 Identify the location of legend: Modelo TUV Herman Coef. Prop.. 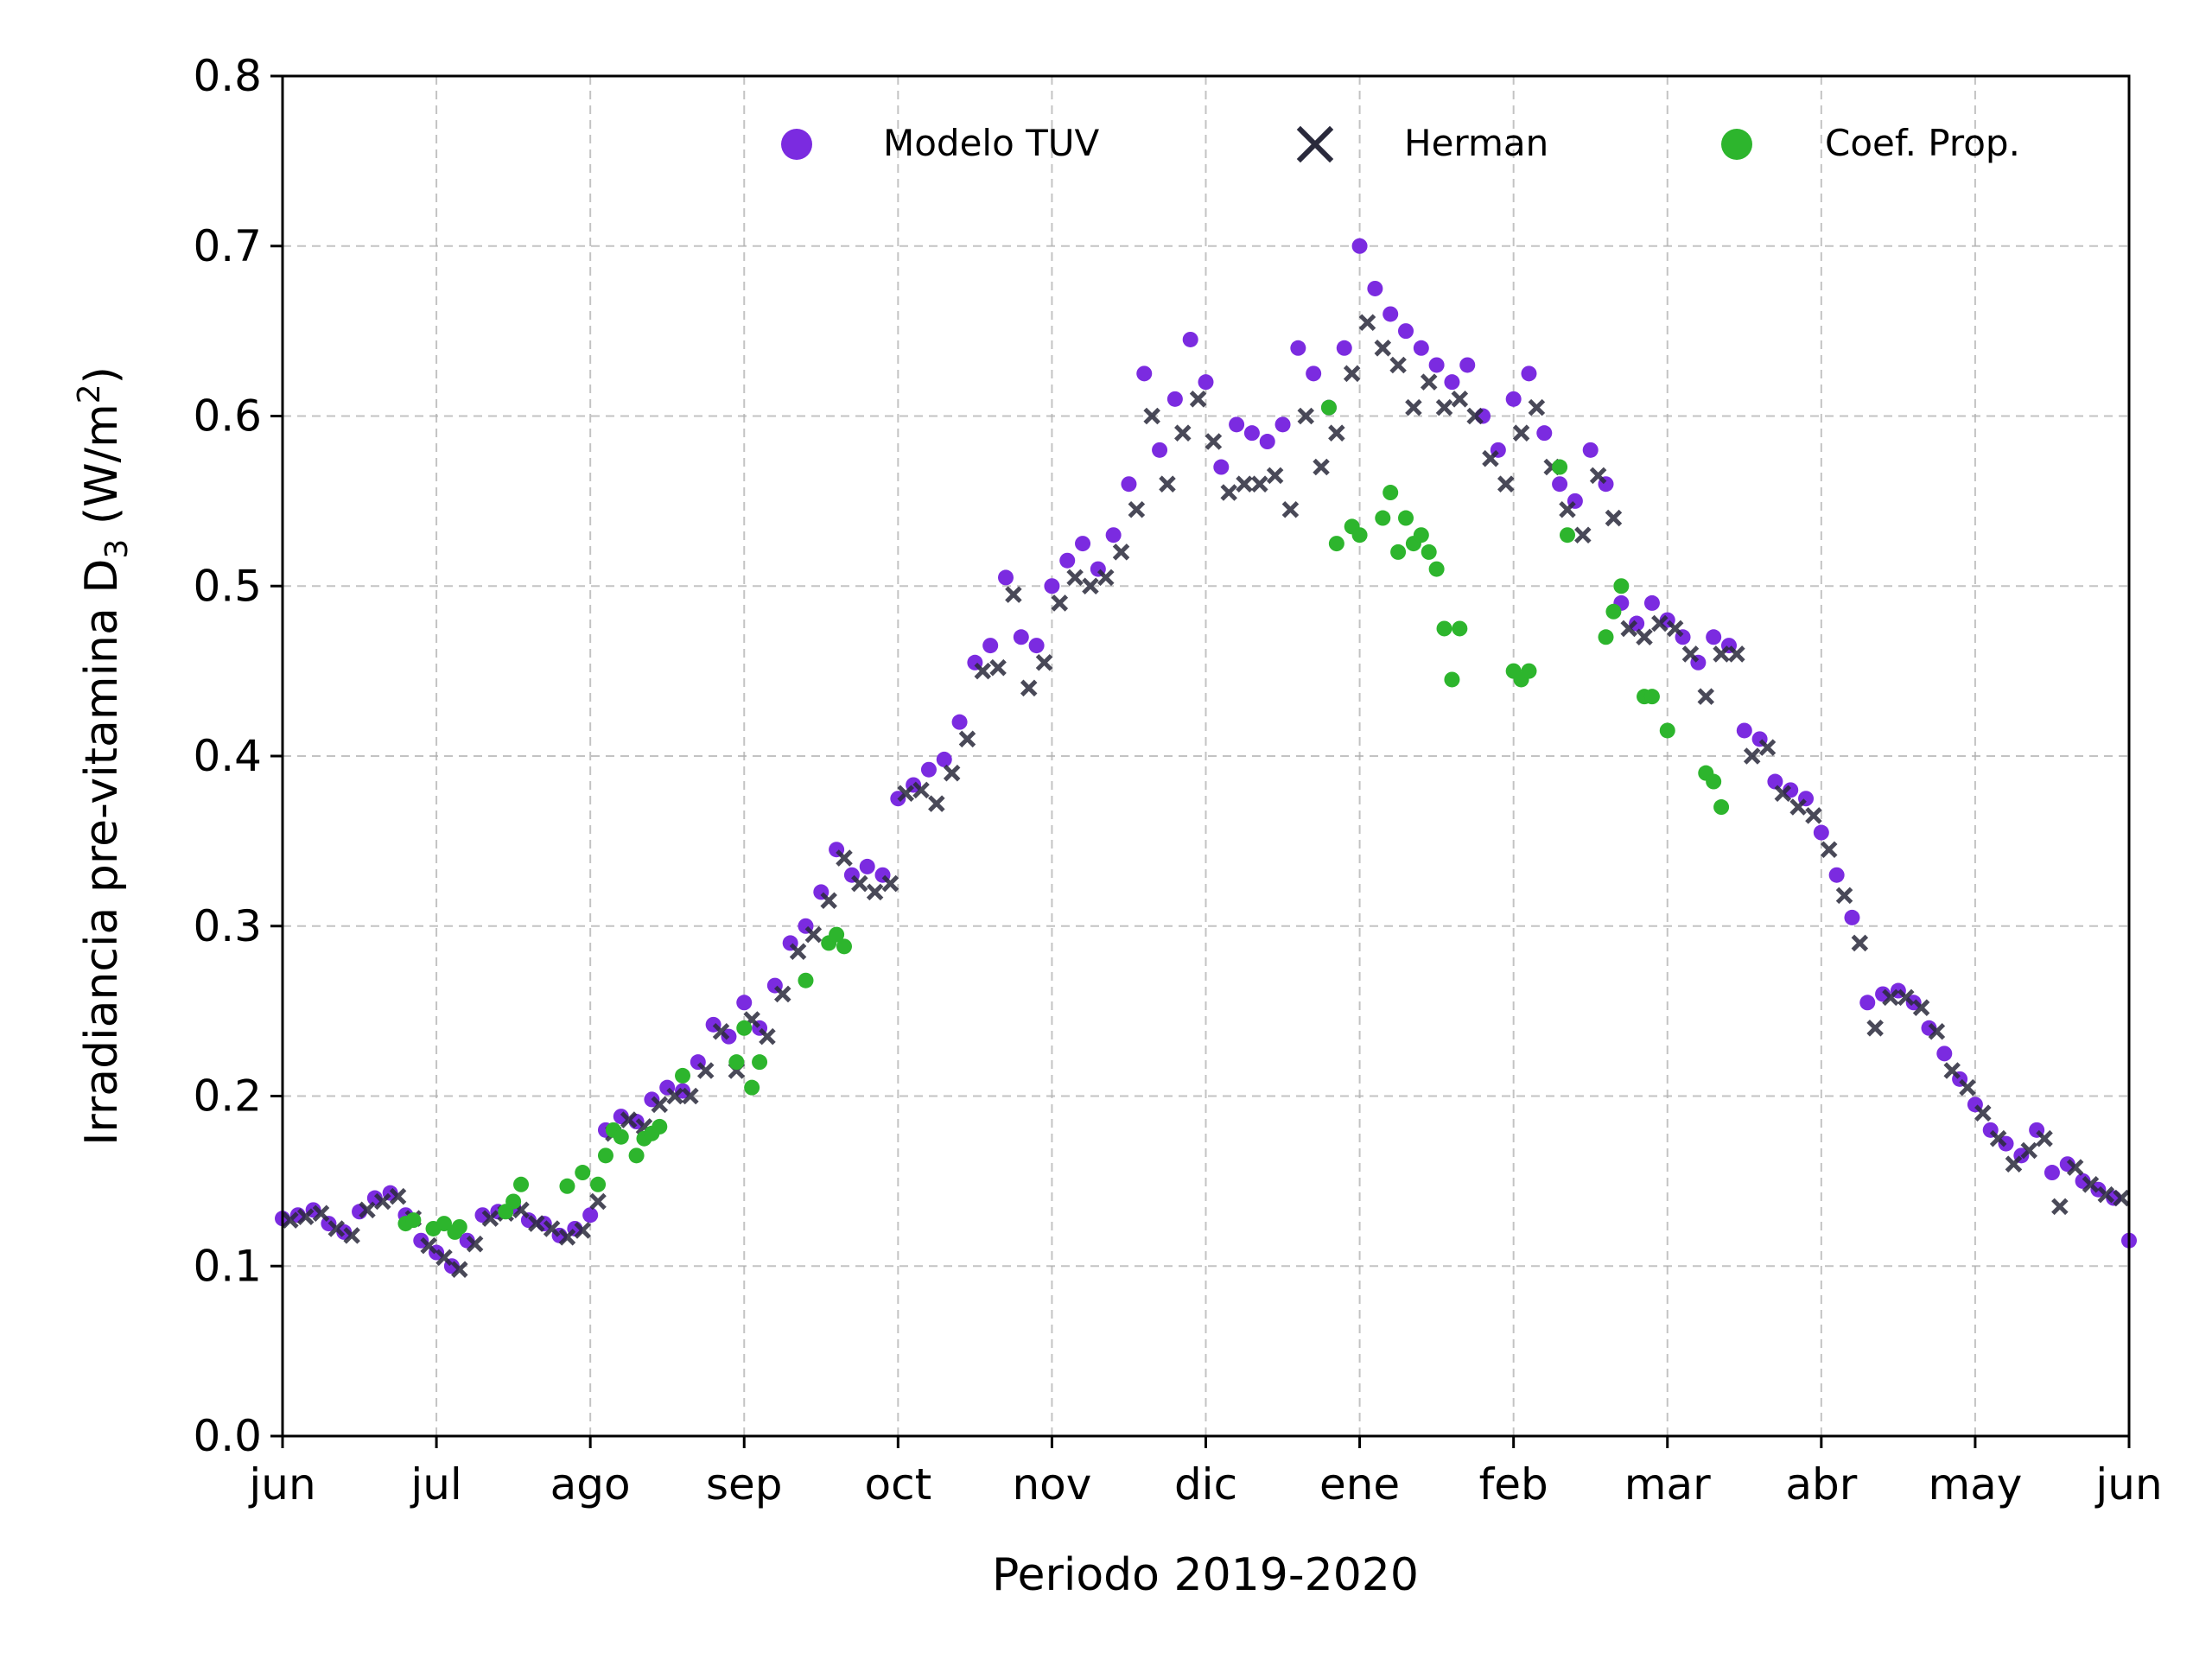
(1400, 143).